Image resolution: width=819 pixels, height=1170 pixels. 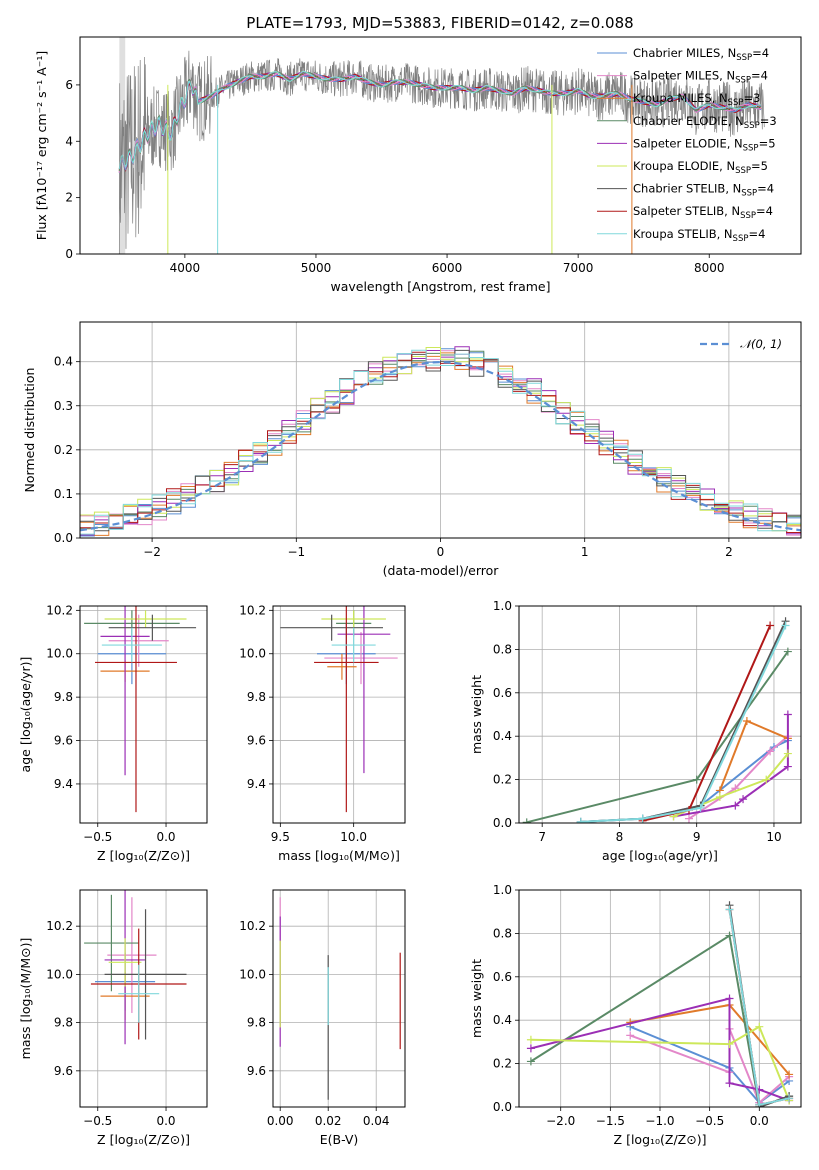 I want to click on x-tick-label: 0.04, so click(x=376, y=1121).